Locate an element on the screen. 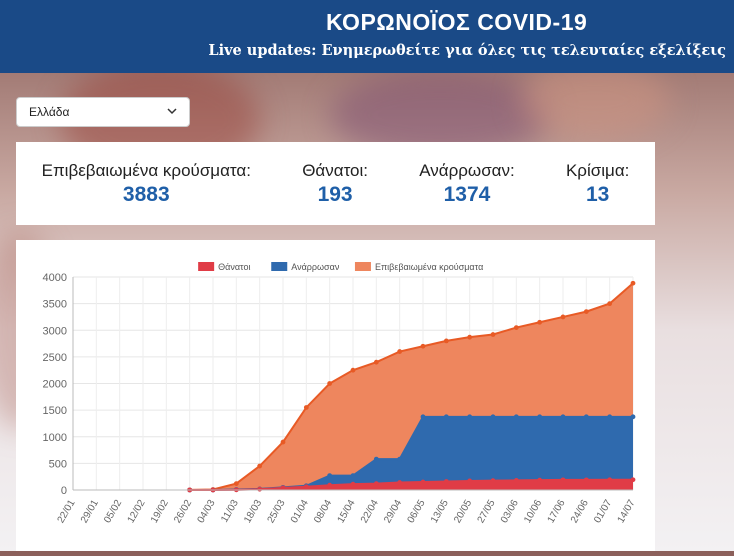 The width and height of the screenshot is (734, 556). stat-critical: Κρίσιμα: 13 is located at coordinates (597, 184).